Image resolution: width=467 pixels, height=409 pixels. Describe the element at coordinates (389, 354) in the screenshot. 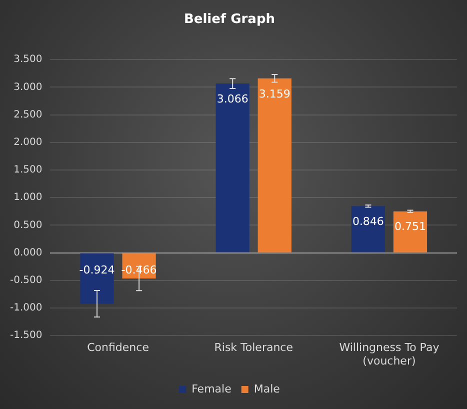

I see `x-tick-label: Willingness To Pay (voucher)` at that location.